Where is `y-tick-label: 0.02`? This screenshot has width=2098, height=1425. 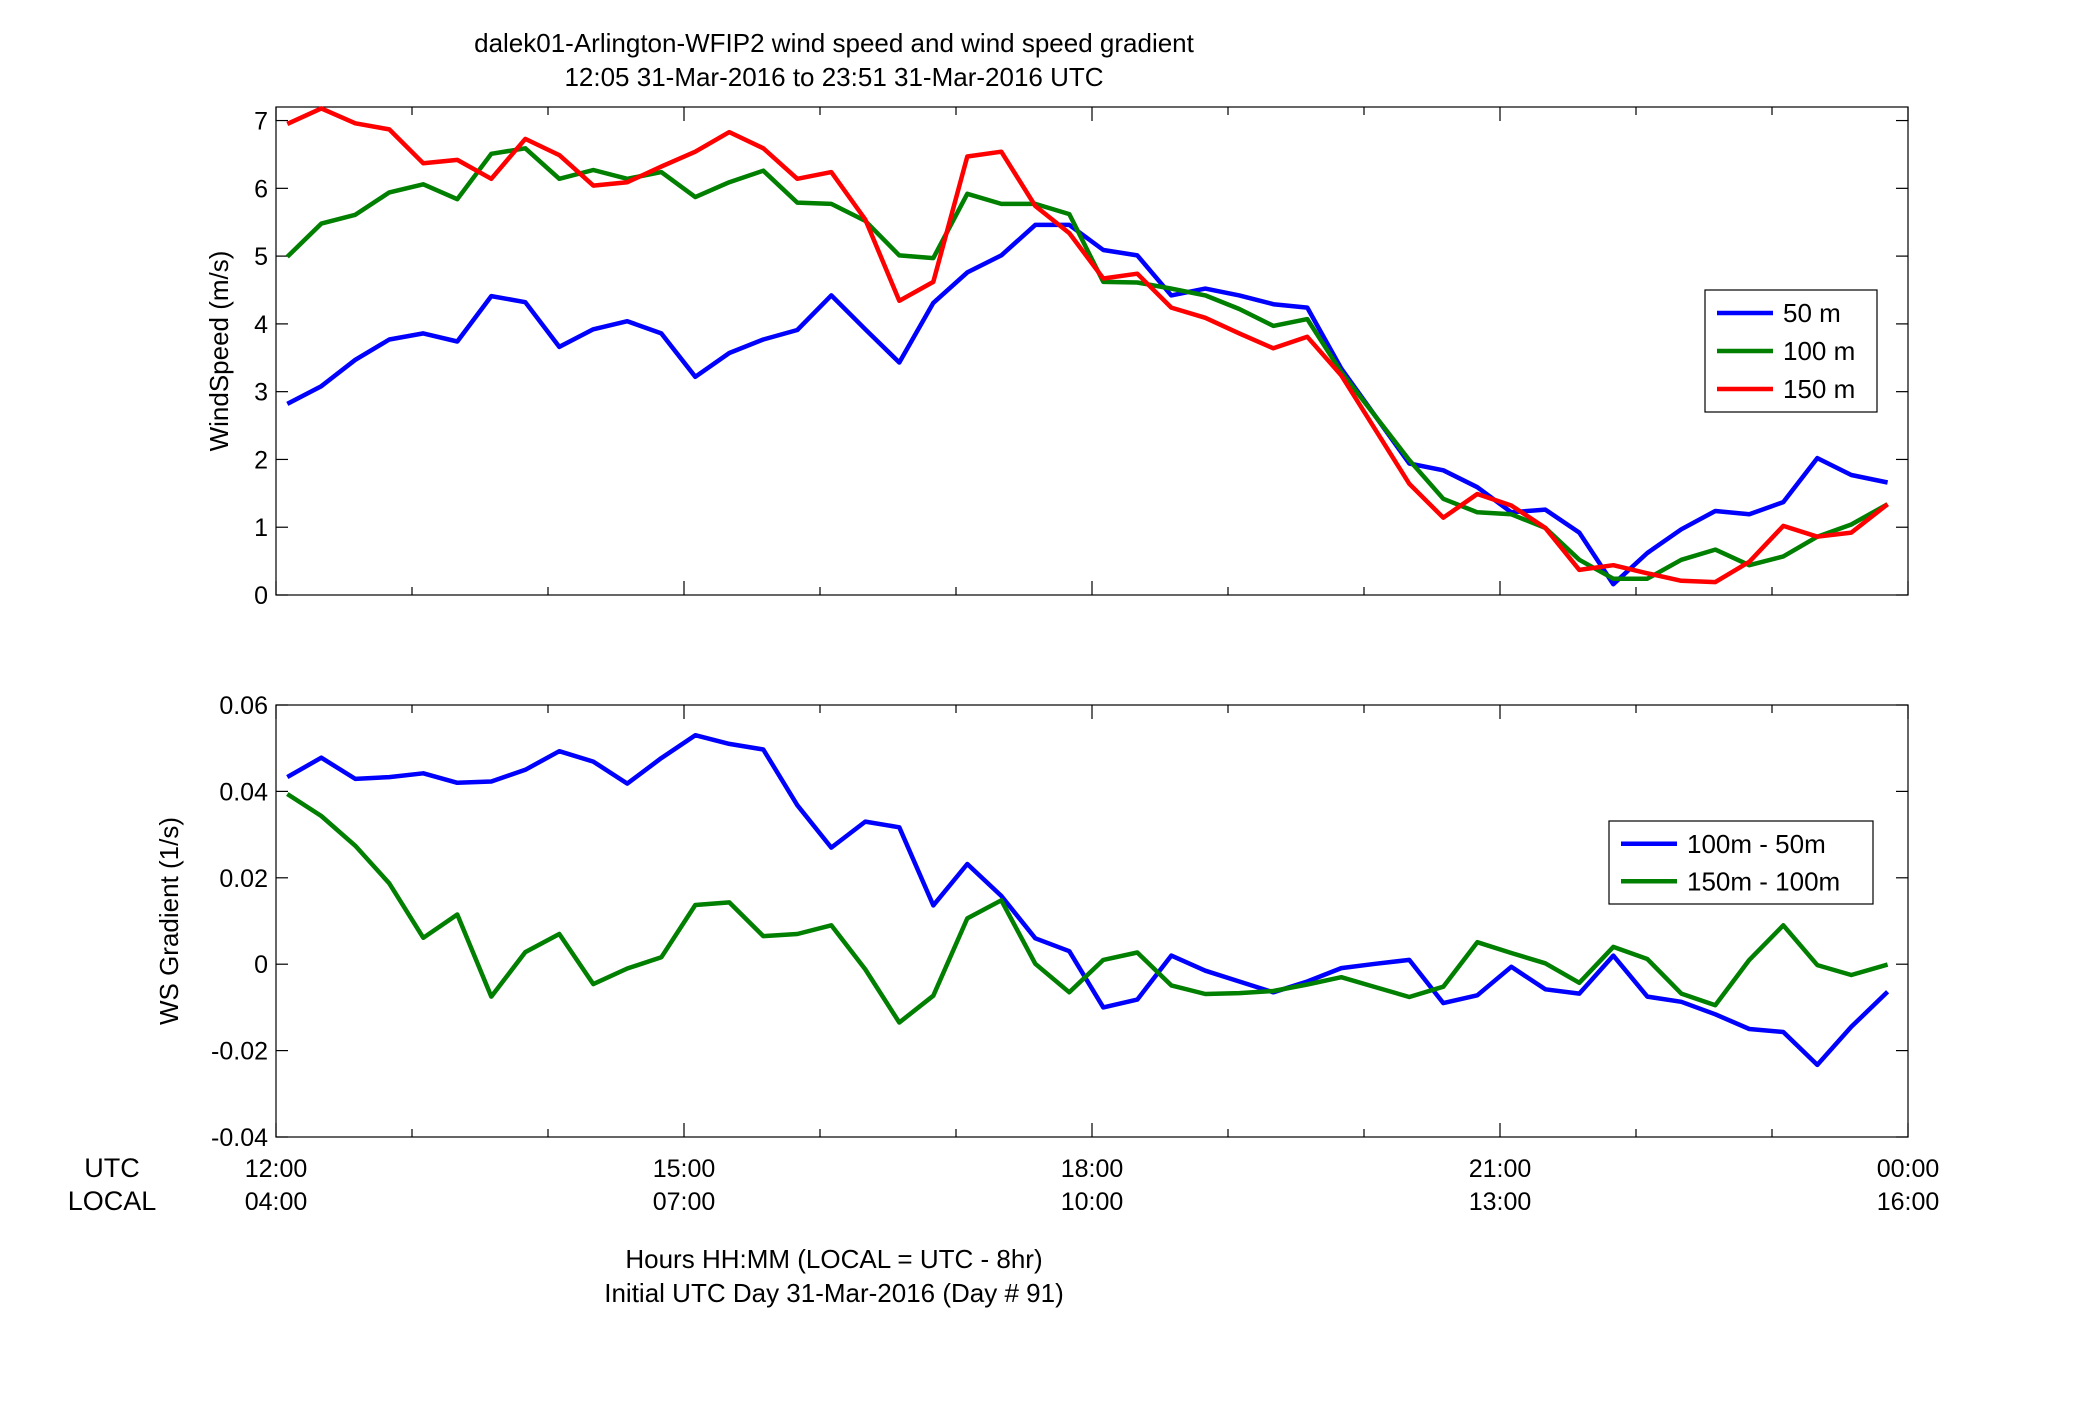
y-tick-label: 0.02 is located at coordinates (243, 879).